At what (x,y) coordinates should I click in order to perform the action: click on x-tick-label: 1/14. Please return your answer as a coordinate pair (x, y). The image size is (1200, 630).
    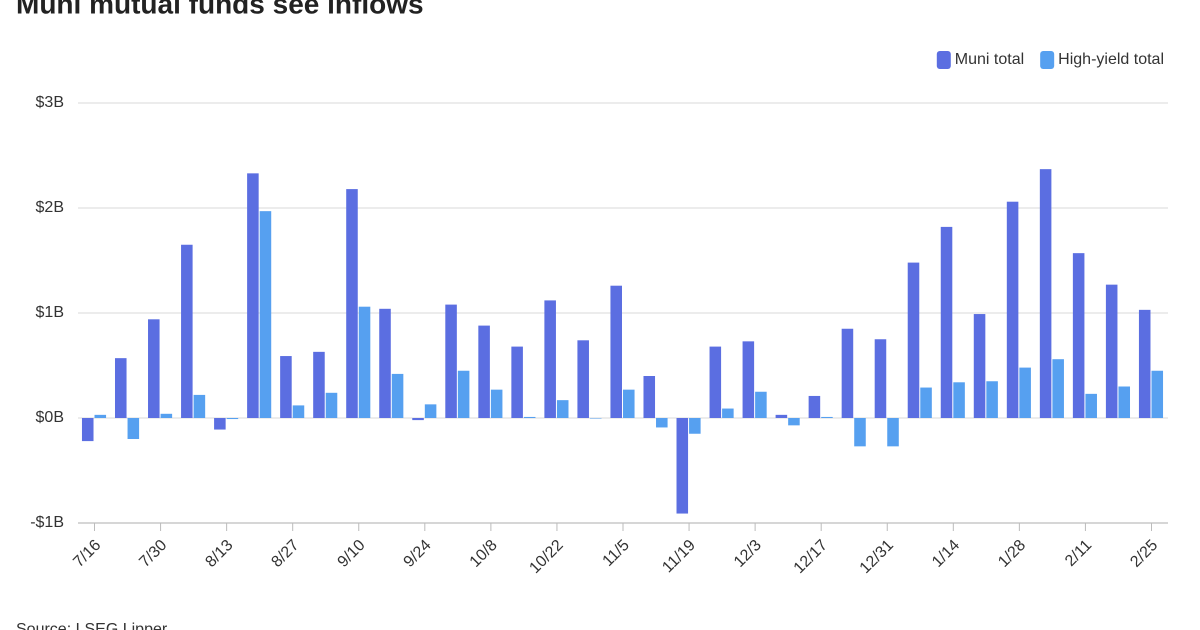
    Looking at the image, I should click on (946, 554).